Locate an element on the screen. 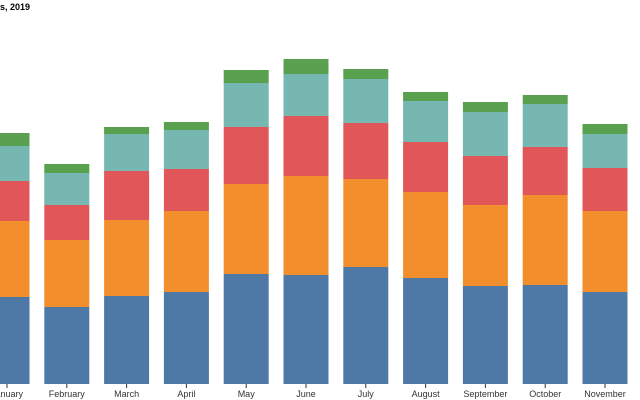 This screenshot has height=400, width=640. x-tick-label: June is located at coordinates (306, 394).